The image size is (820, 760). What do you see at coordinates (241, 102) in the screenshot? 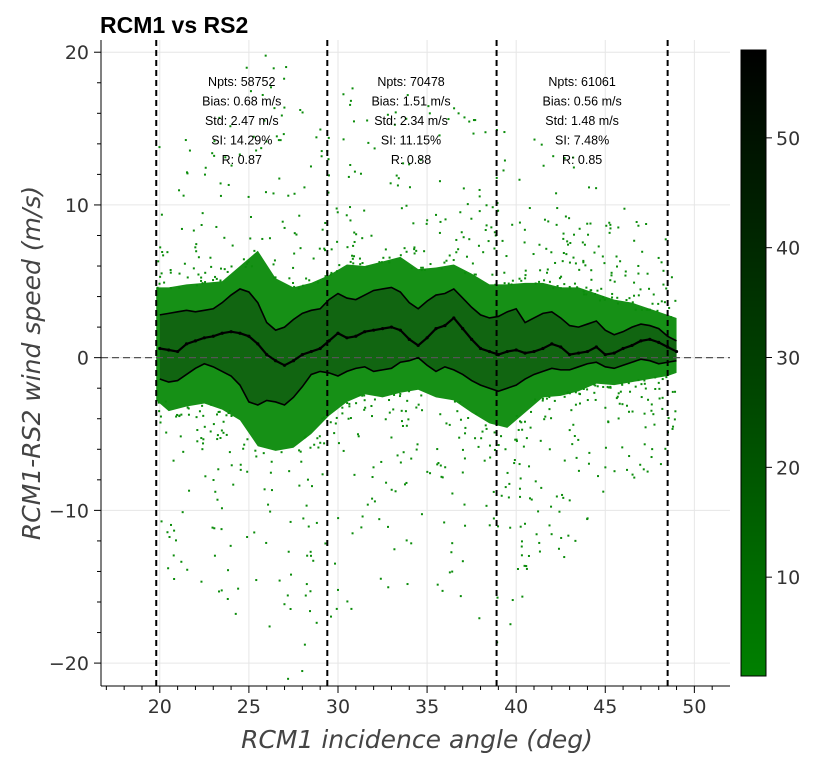
I see `beam-stat-line: Bias: 0.68 m/s` at bounding box center [241, 102].